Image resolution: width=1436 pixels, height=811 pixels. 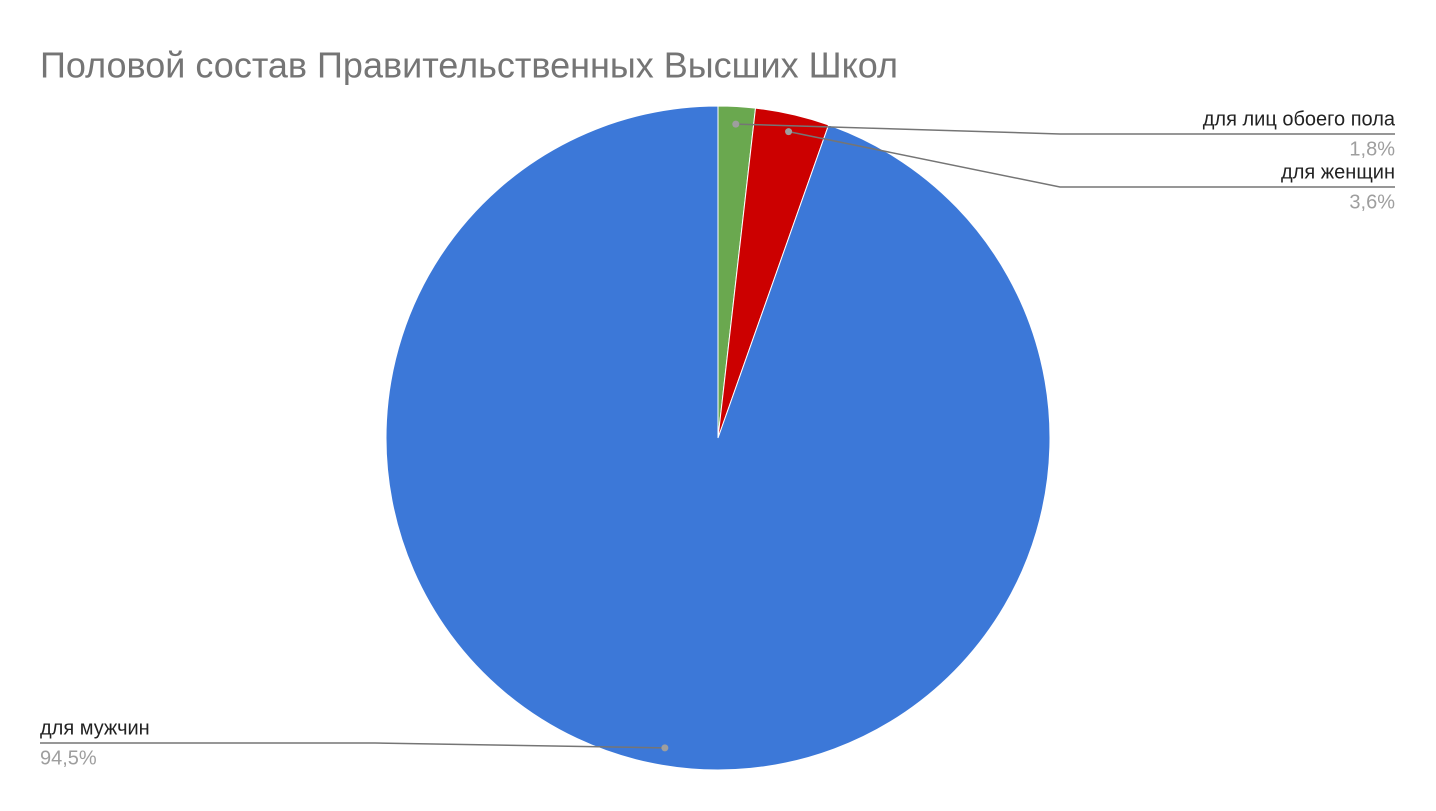 What do you see at coordinates (68, 758) in the screenshot?
I see `slice-value: 94,5%` at bounding box center [68, 758].